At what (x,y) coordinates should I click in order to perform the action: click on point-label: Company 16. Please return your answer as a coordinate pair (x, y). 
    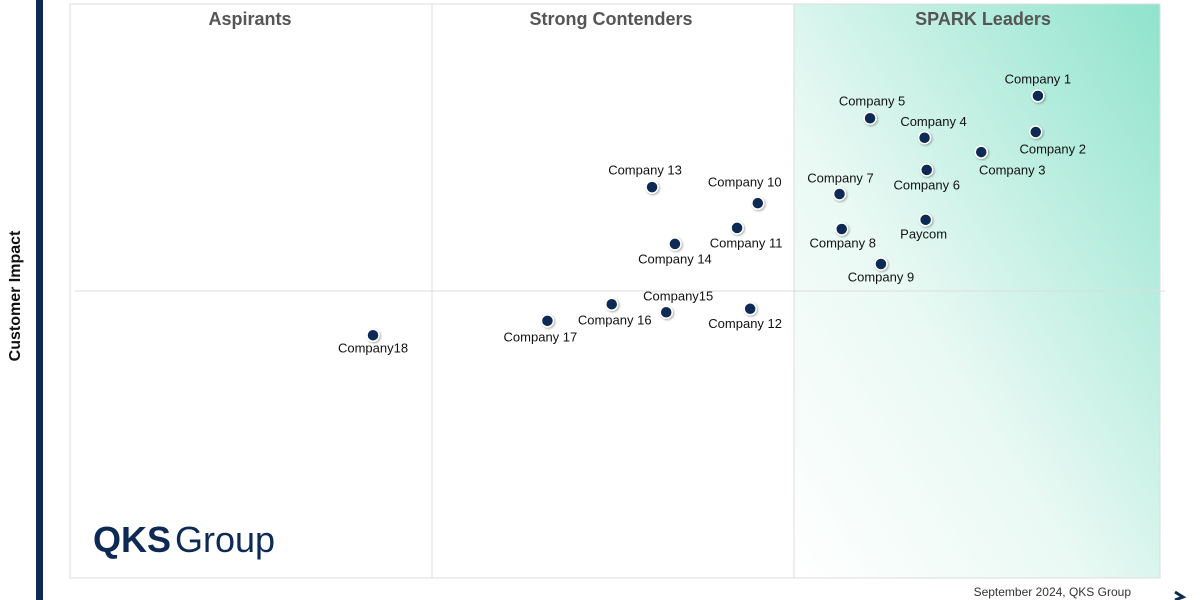
    Looking at the image, I should click on (615, 320).